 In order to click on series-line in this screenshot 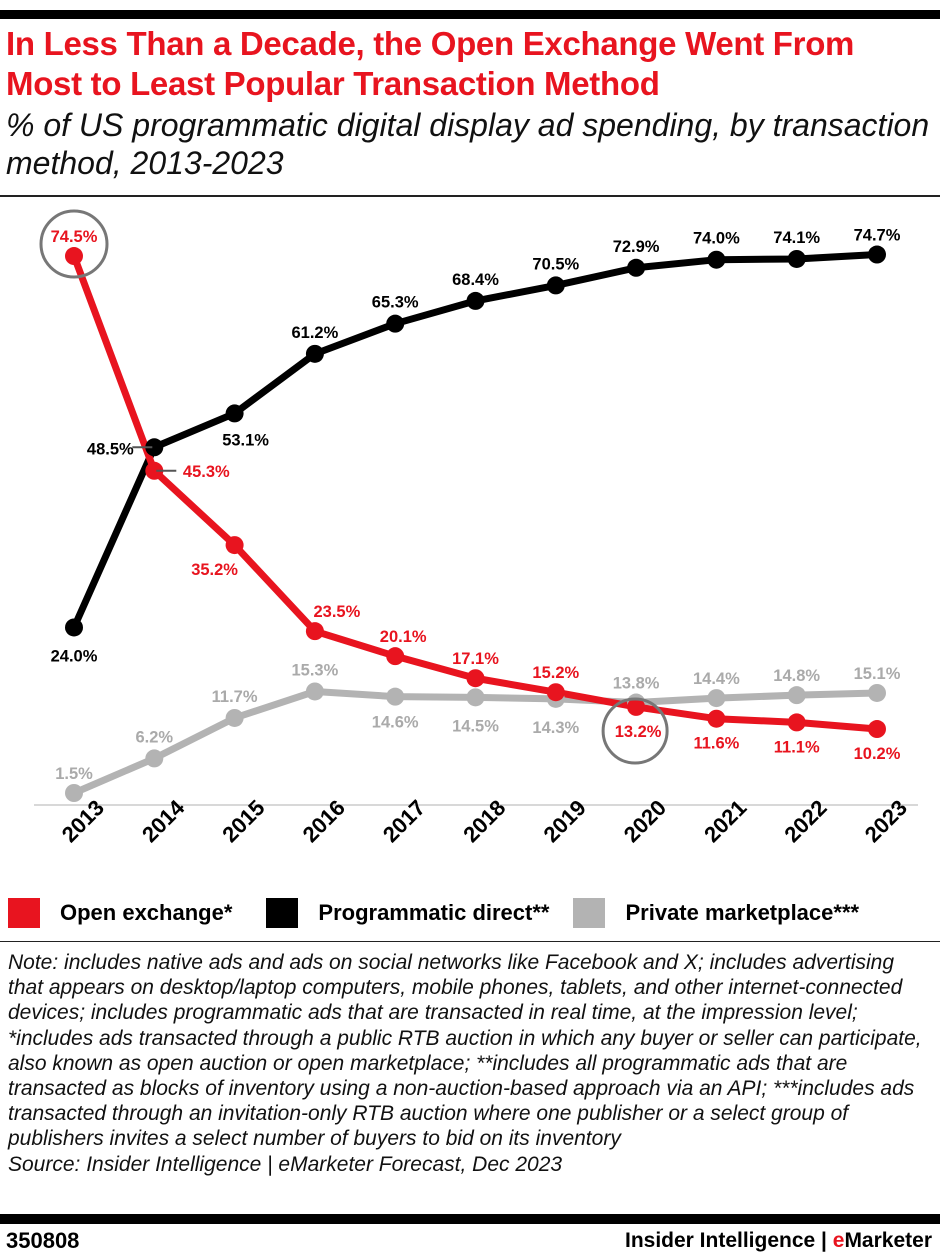, I will do `click(475, 742)`.